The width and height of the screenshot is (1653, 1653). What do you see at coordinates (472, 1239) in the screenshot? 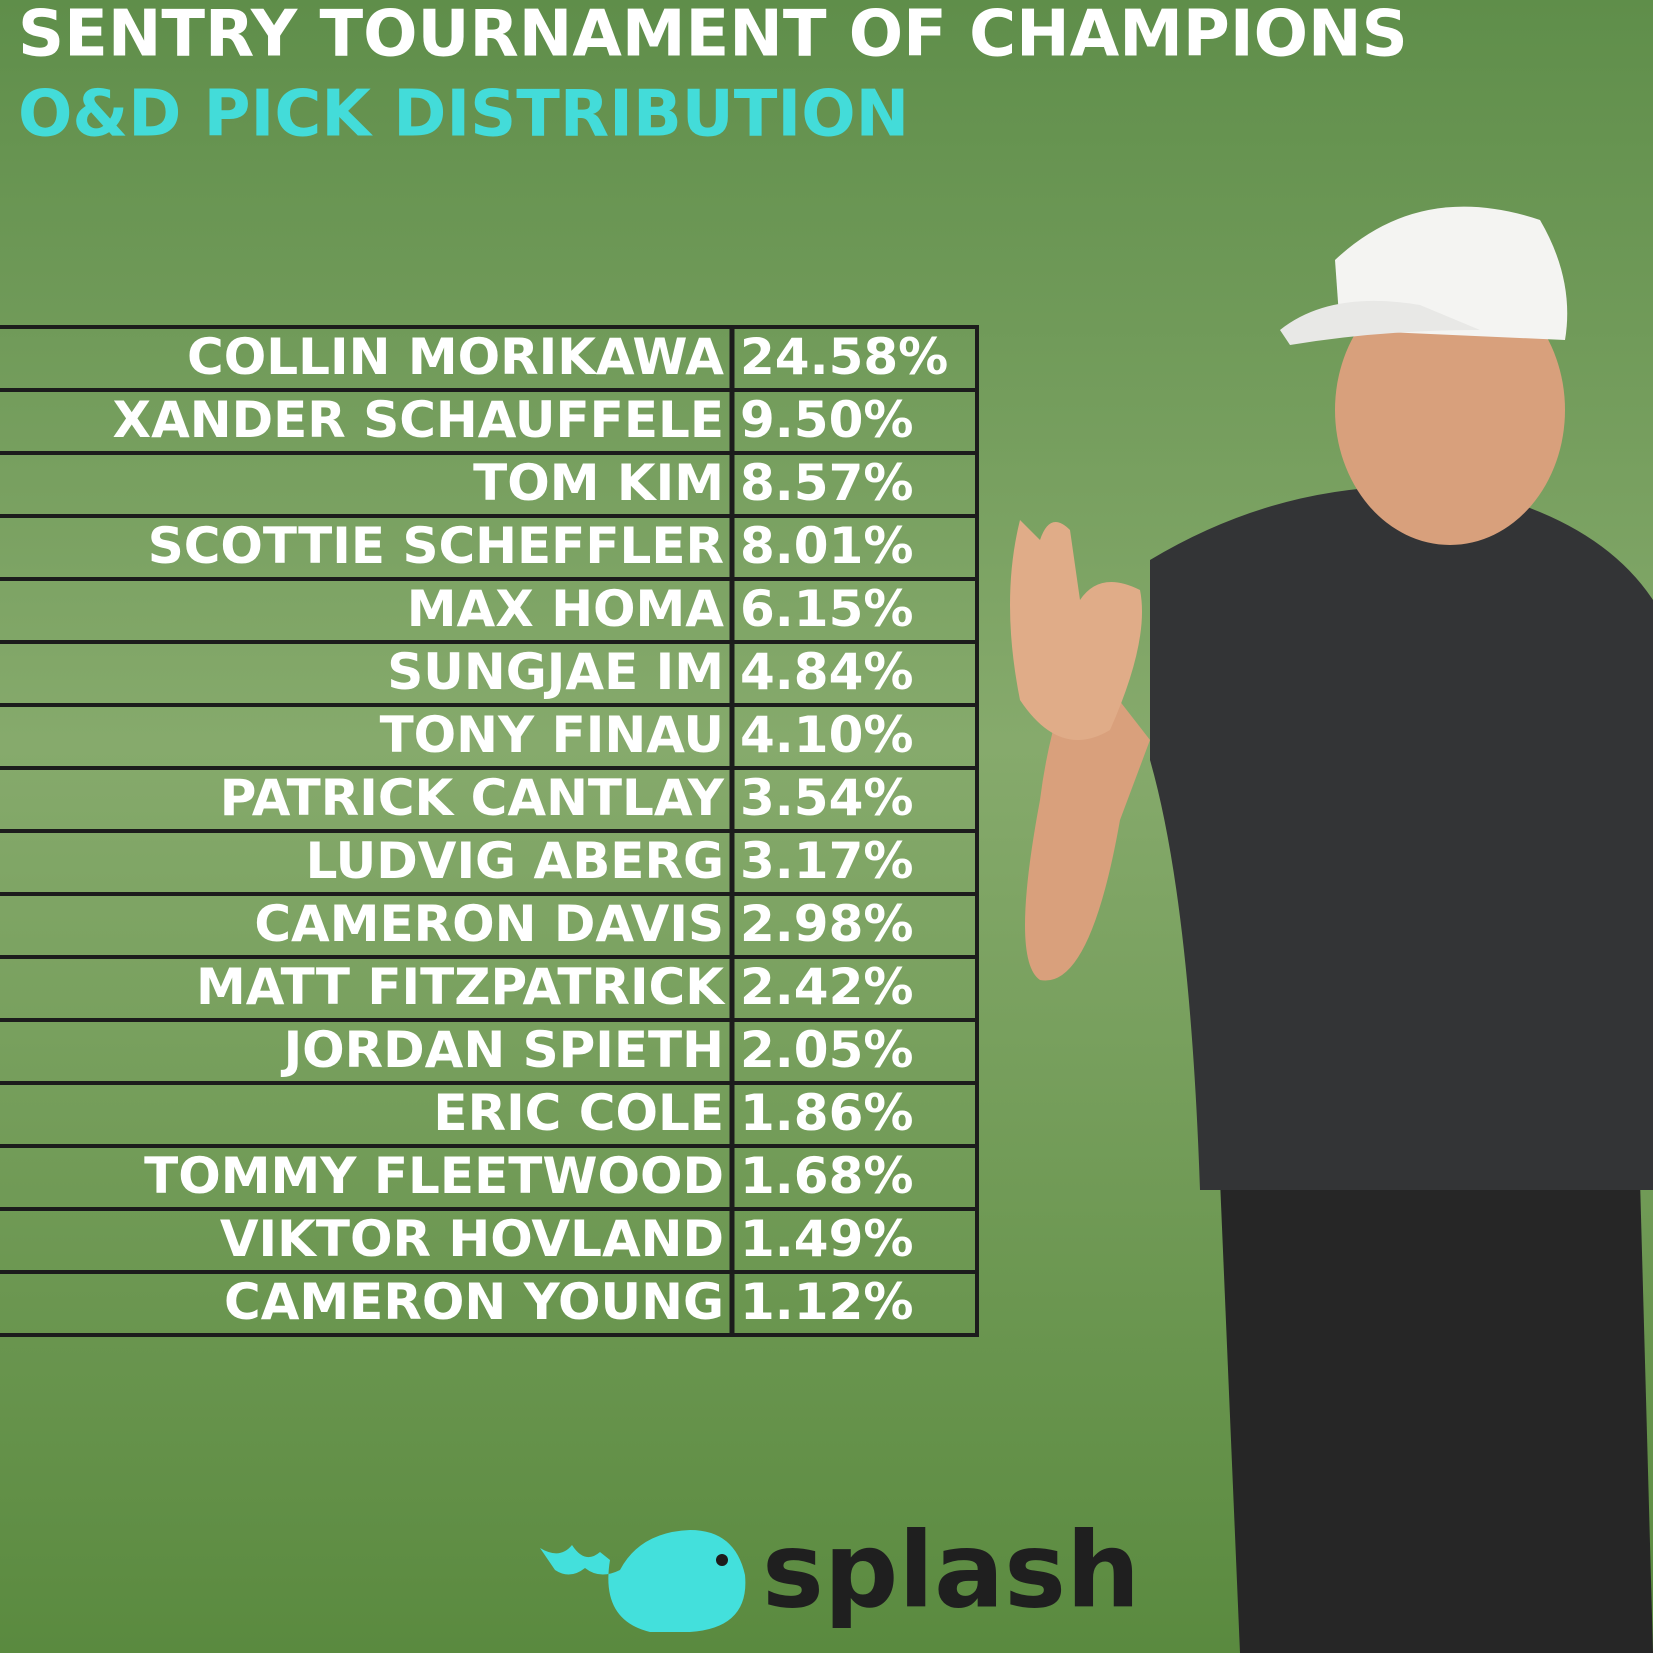
I see `player-name: VIKTOR HOVLAND` at bounding box center [472, 1239].